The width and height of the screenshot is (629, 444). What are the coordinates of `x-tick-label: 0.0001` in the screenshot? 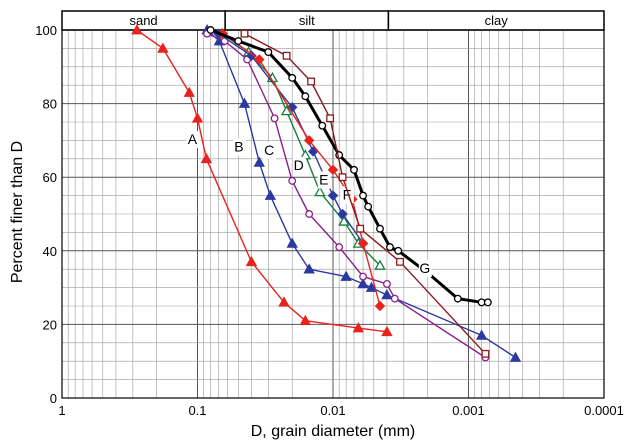 It's located at (604, 410).